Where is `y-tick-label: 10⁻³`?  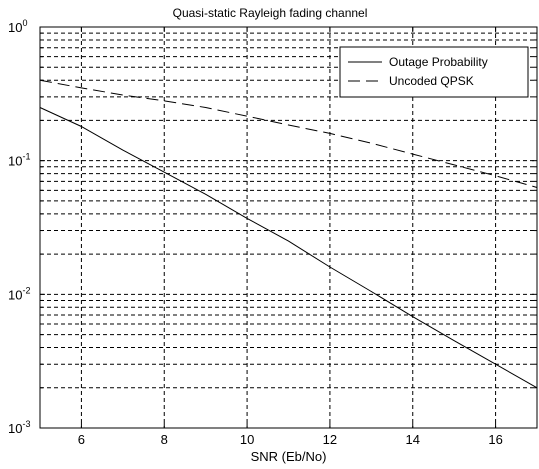
y-tick-label: 10⁻³ is located at coordinates (19, 427).